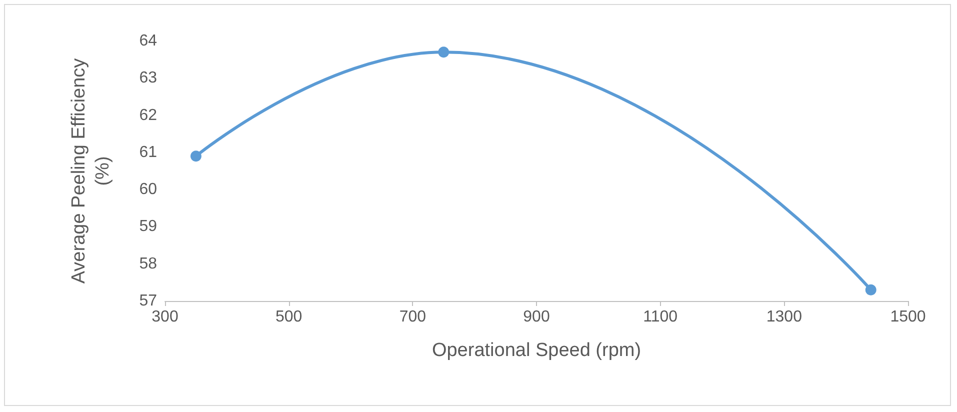 Image resolution: width=957 pixels, height=412 pixels. I want to click on y-tick-label: 62, so click(148, 115).